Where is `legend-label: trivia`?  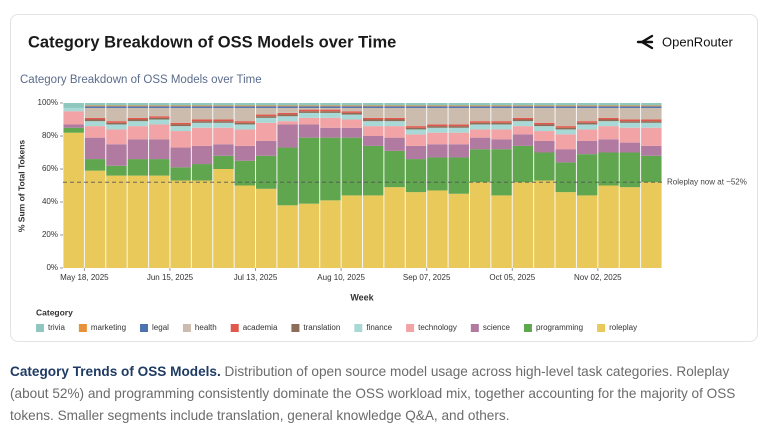
legend-label: trivia is located at coordinates (56, 327).